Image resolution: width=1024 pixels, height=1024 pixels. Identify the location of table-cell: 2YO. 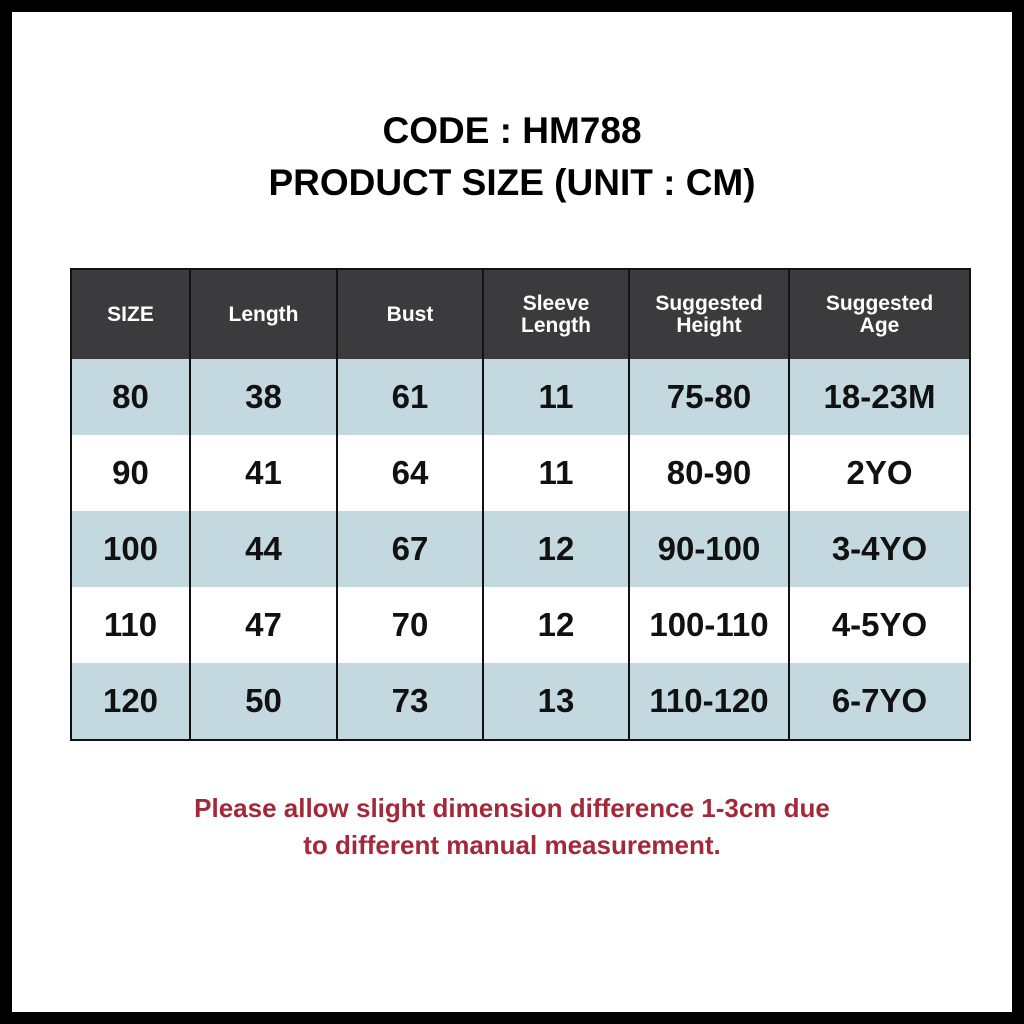
(879, 473).